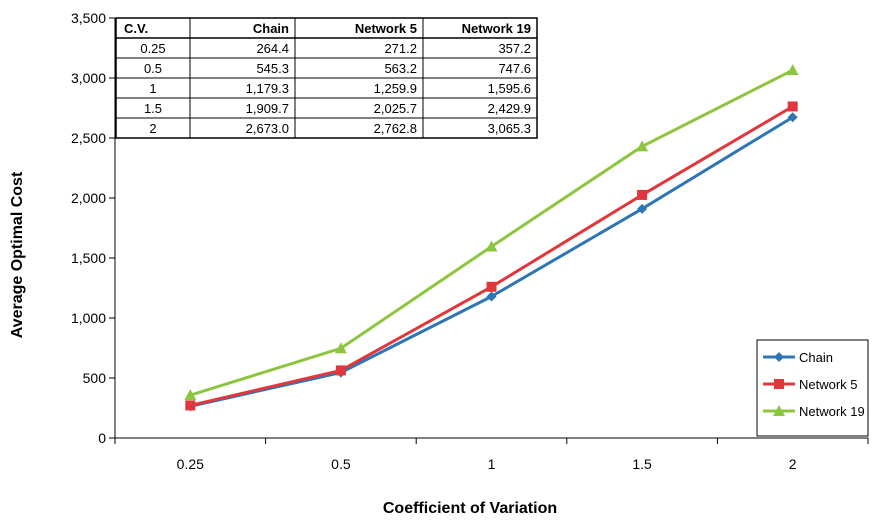 Image resolution: width=894 pixels, height=521 pixels. What do you see at coordinates (828, 384) in the screenshot?
I see `legend-label-network-5: Network 5` at bounding box center [828, 384].